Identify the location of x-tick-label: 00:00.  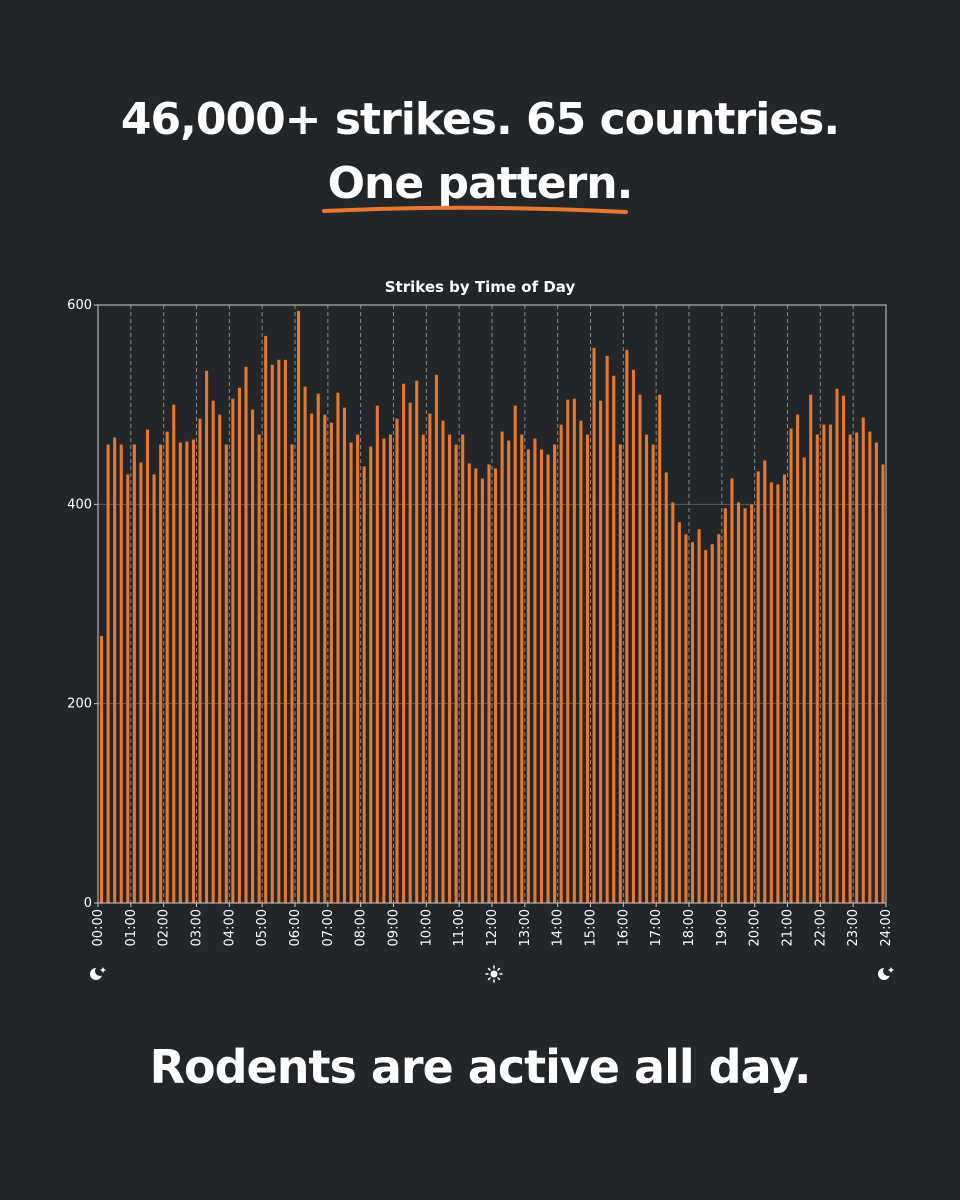
(98, 927).